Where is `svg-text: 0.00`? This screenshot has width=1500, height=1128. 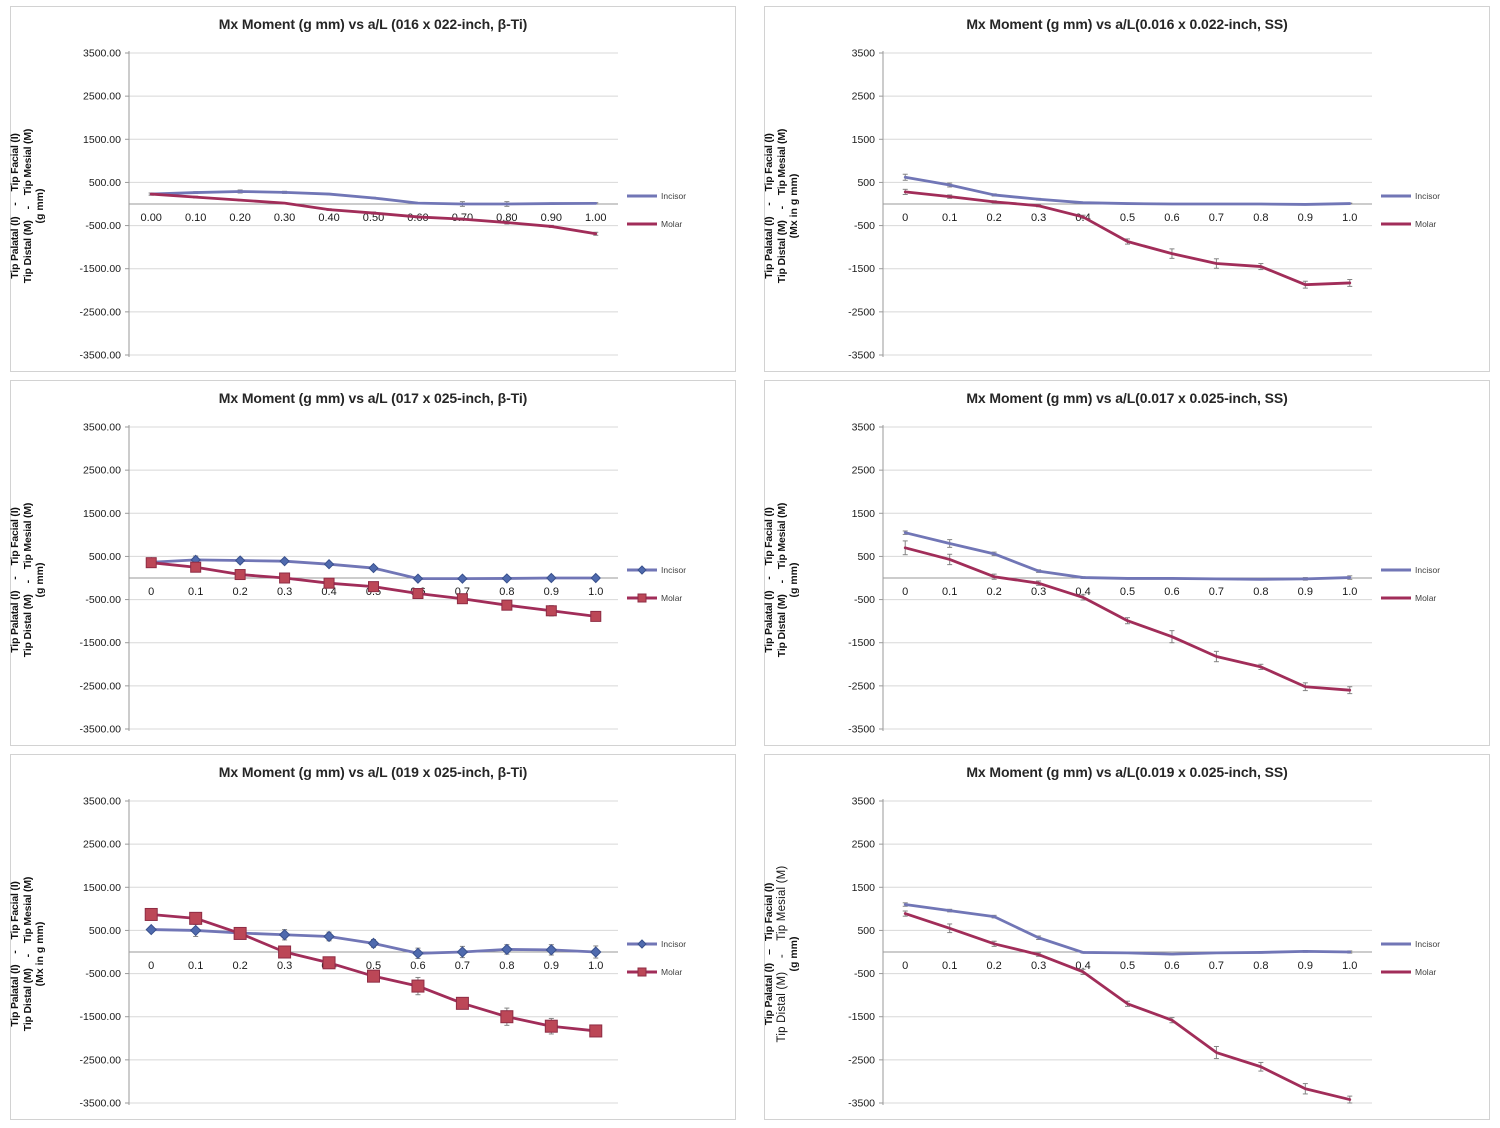 svg-text: 0.00 is located at coordinates (151, 218).